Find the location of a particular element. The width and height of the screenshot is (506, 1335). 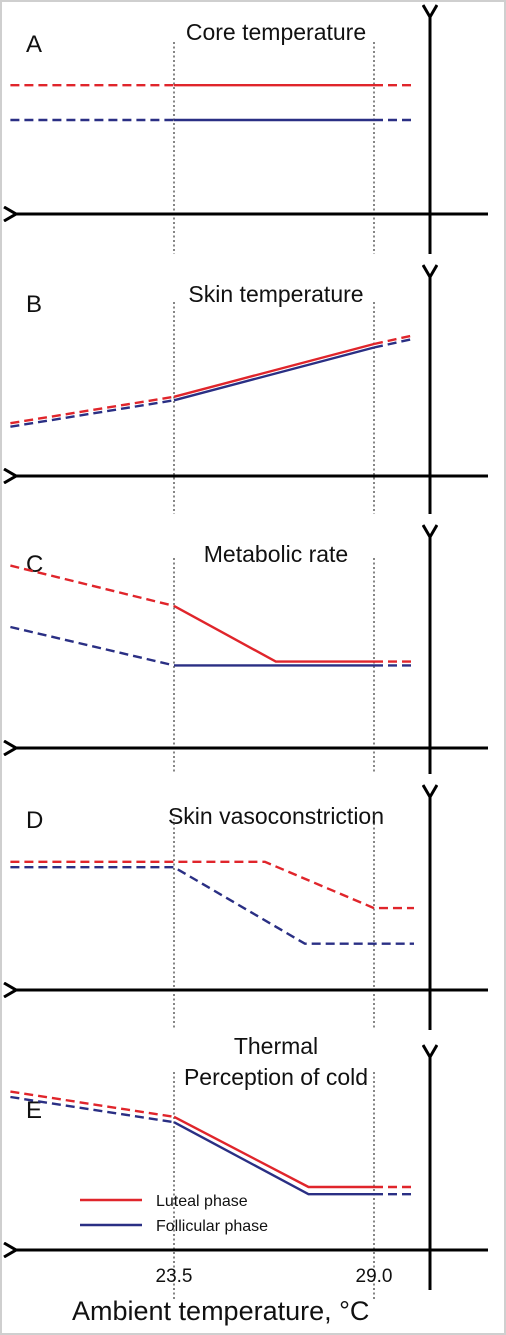

x-axis-title: Ambient temperature, °C is located at coordinates (220, 1311).